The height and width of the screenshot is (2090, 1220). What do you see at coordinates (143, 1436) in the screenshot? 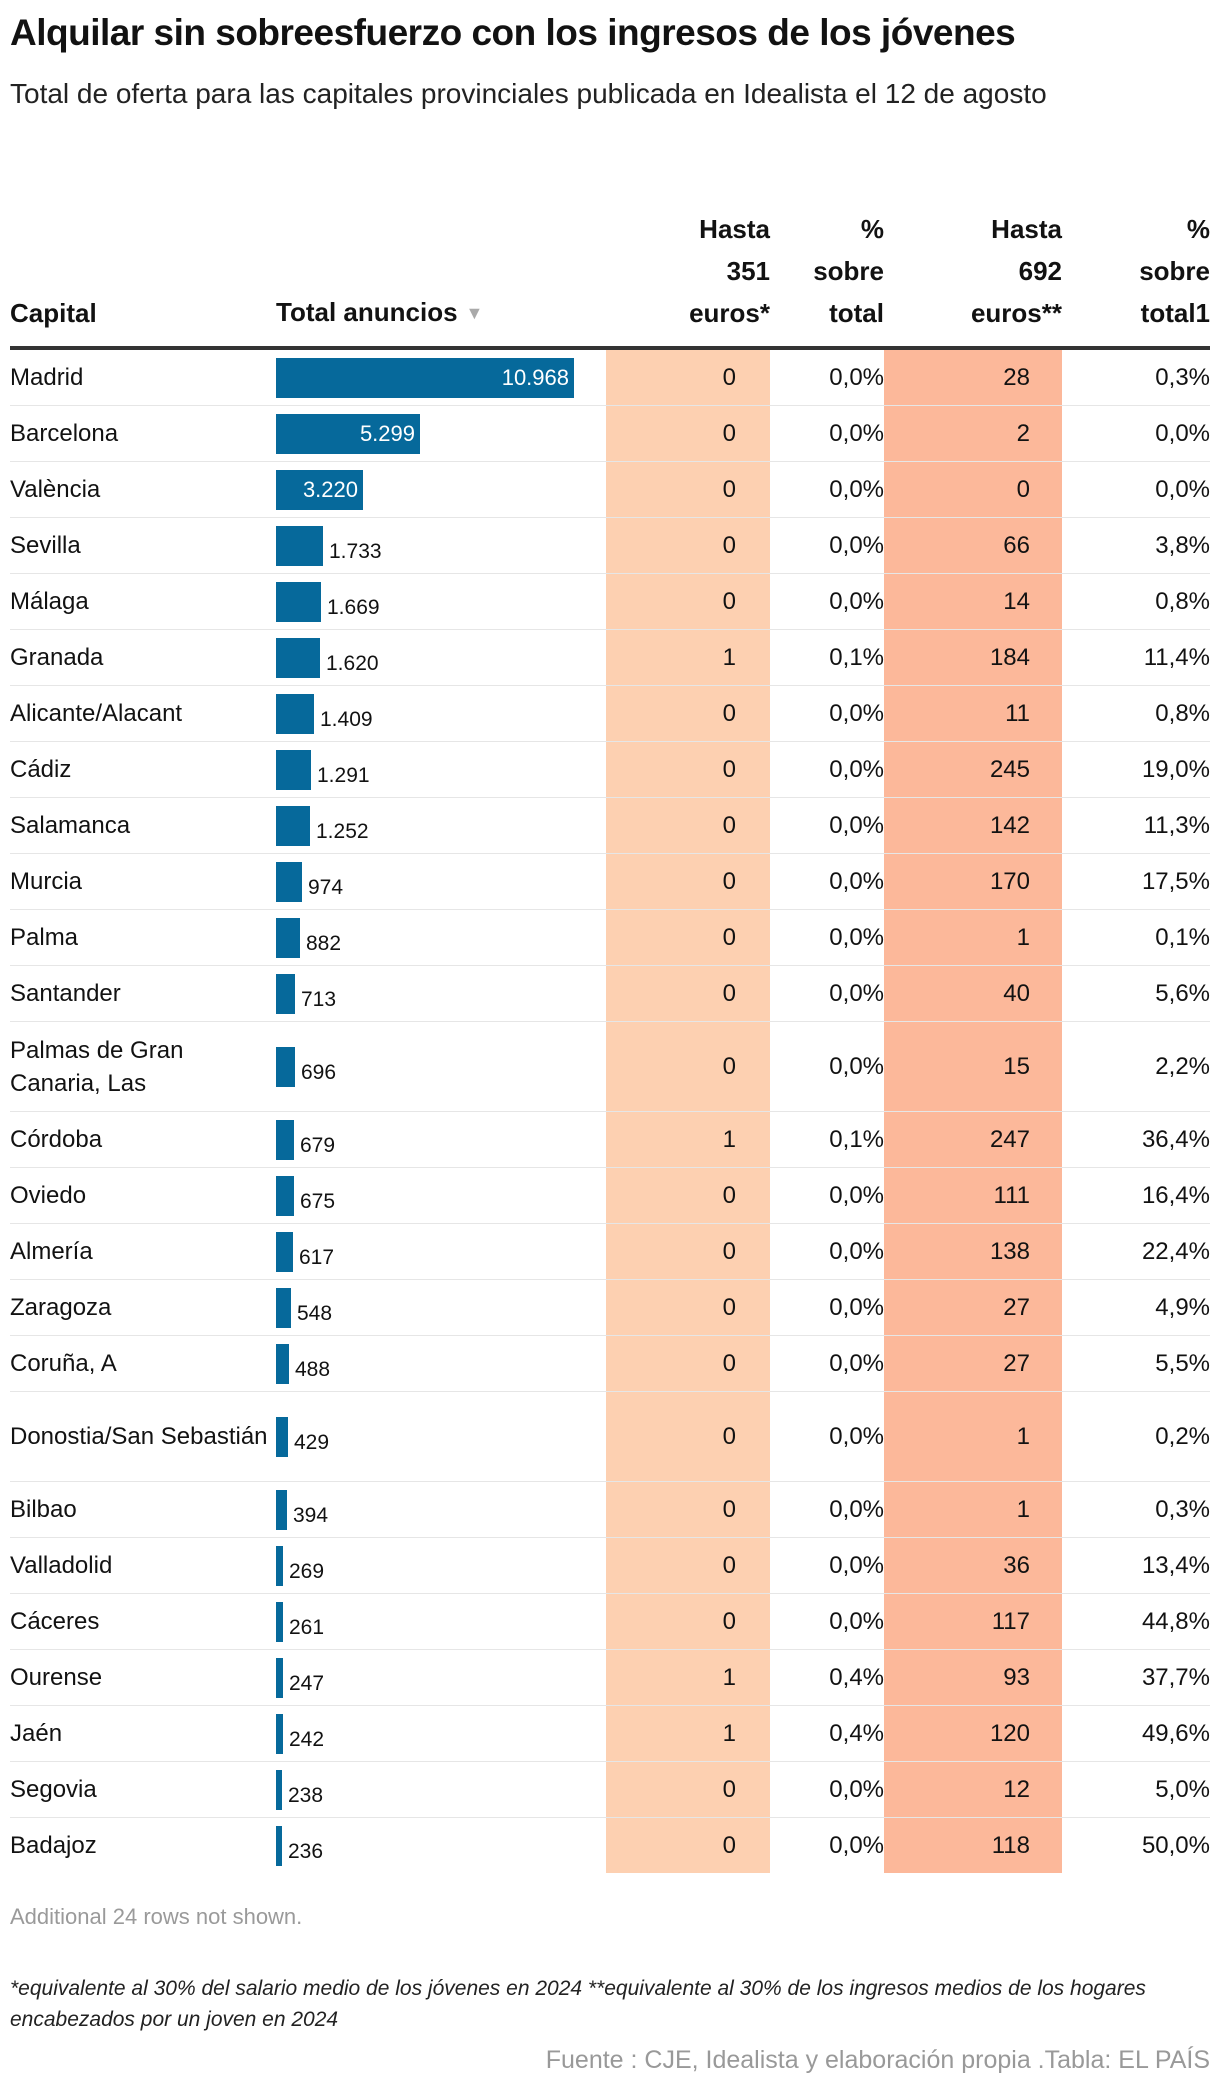
I see `cell-capital: Donostia/San Sebastián` at bounding box center [143, 1436].